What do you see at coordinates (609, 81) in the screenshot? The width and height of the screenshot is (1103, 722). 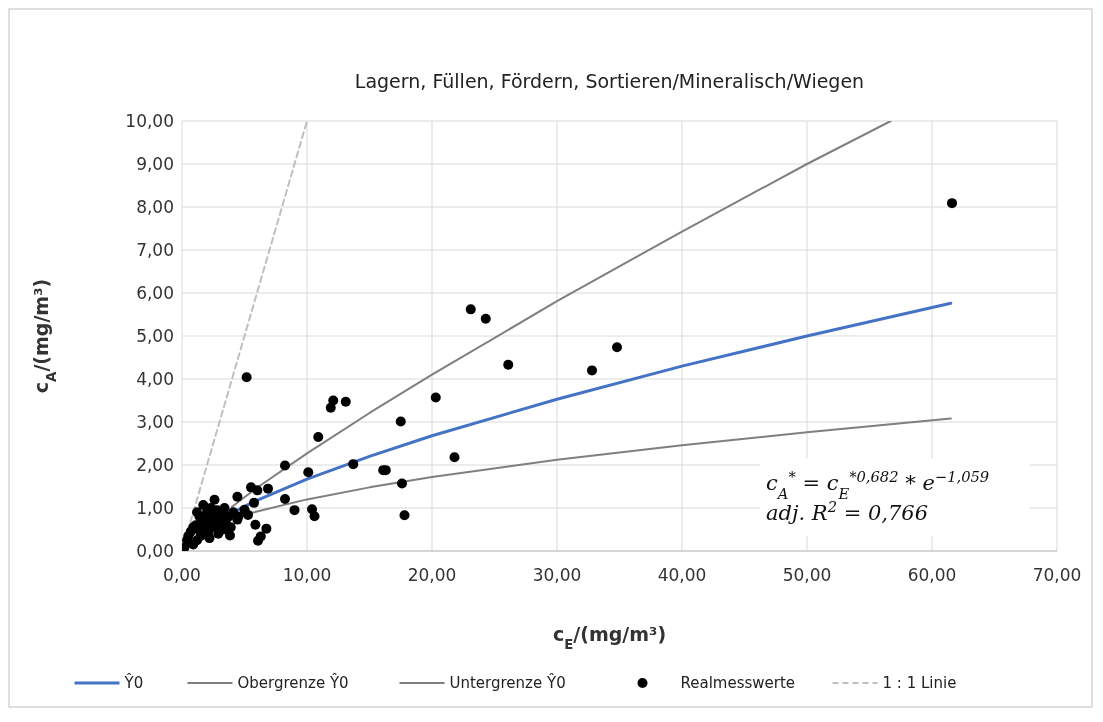 I see `chart-title: Lagern, Füllen, Fördern, Sortieren/Mineralisch/Wiegen` at bounding box center [609, 81].